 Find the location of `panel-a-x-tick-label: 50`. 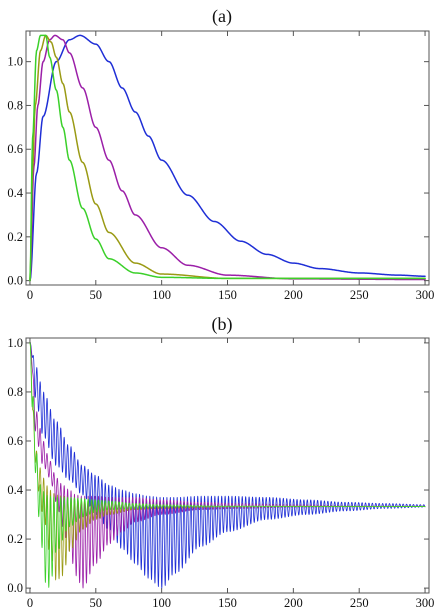

panel-a-x-tick-label: 50 is located at coordinates (96, 295).